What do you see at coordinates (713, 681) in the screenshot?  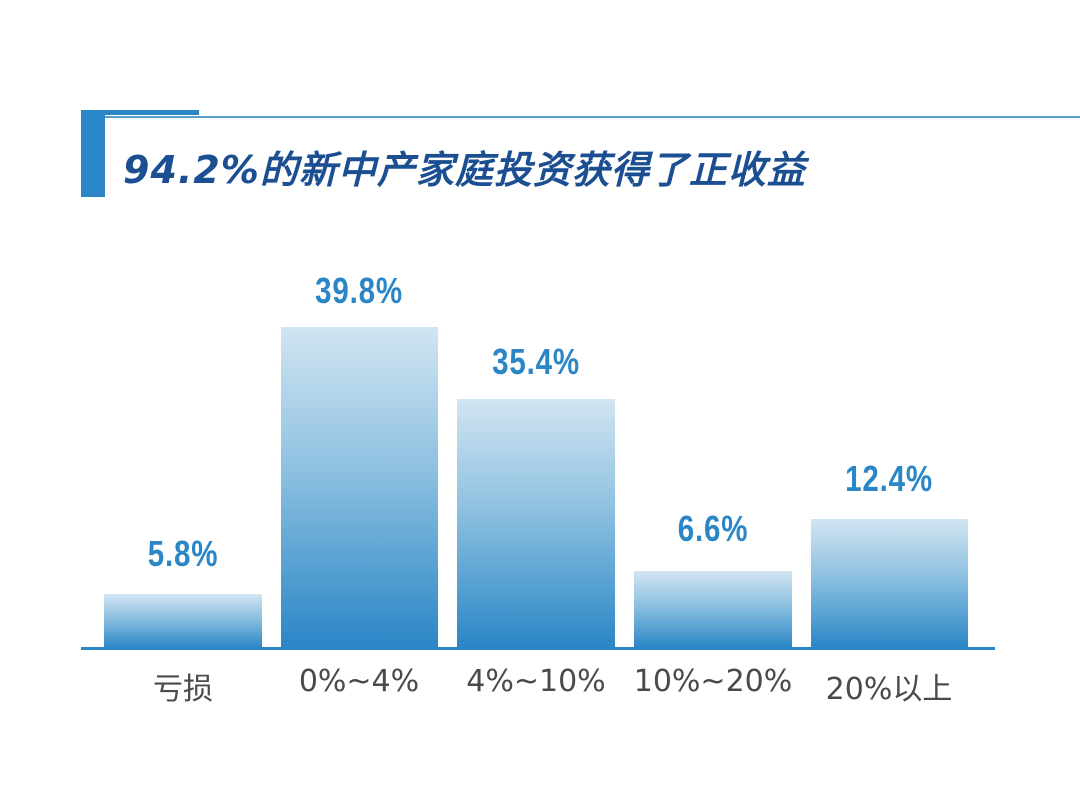 I see `category-label-10-20: 10%~20%` at bounding box center [713, 681].